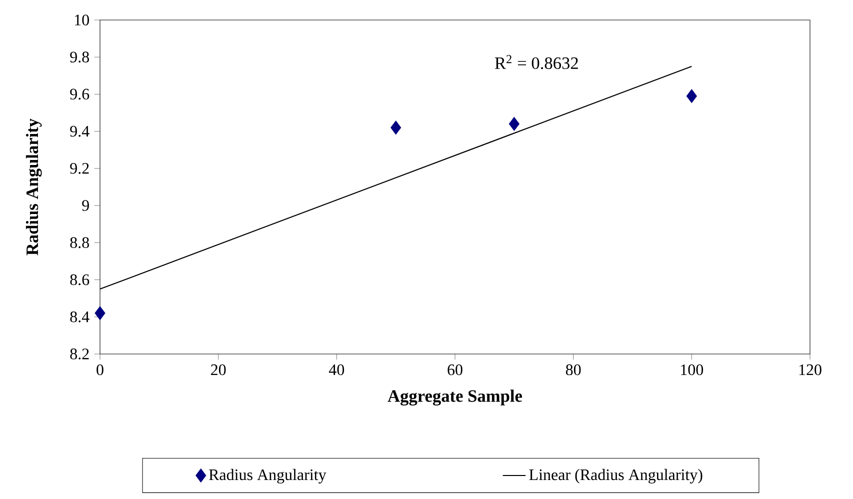  What do you see at coordinates (80, 94) in the screenshot?
I see `y-tick-label: 9.6` at bounding box center [80, 94].